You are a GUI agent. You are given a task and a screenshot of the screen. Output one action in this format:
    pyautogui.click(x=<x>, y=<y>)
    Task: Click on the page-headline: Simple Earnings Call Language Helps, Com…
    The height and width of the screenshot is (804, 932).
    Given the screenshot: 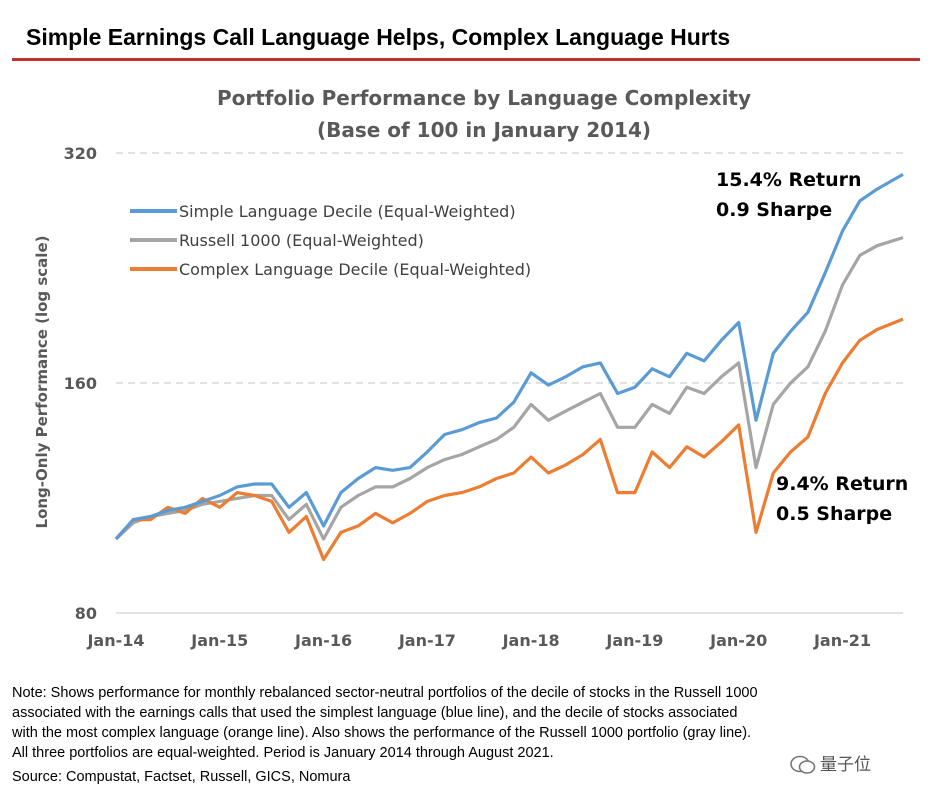 What is the action you would take?
    pyautogui.click(x=378, y=37)
    